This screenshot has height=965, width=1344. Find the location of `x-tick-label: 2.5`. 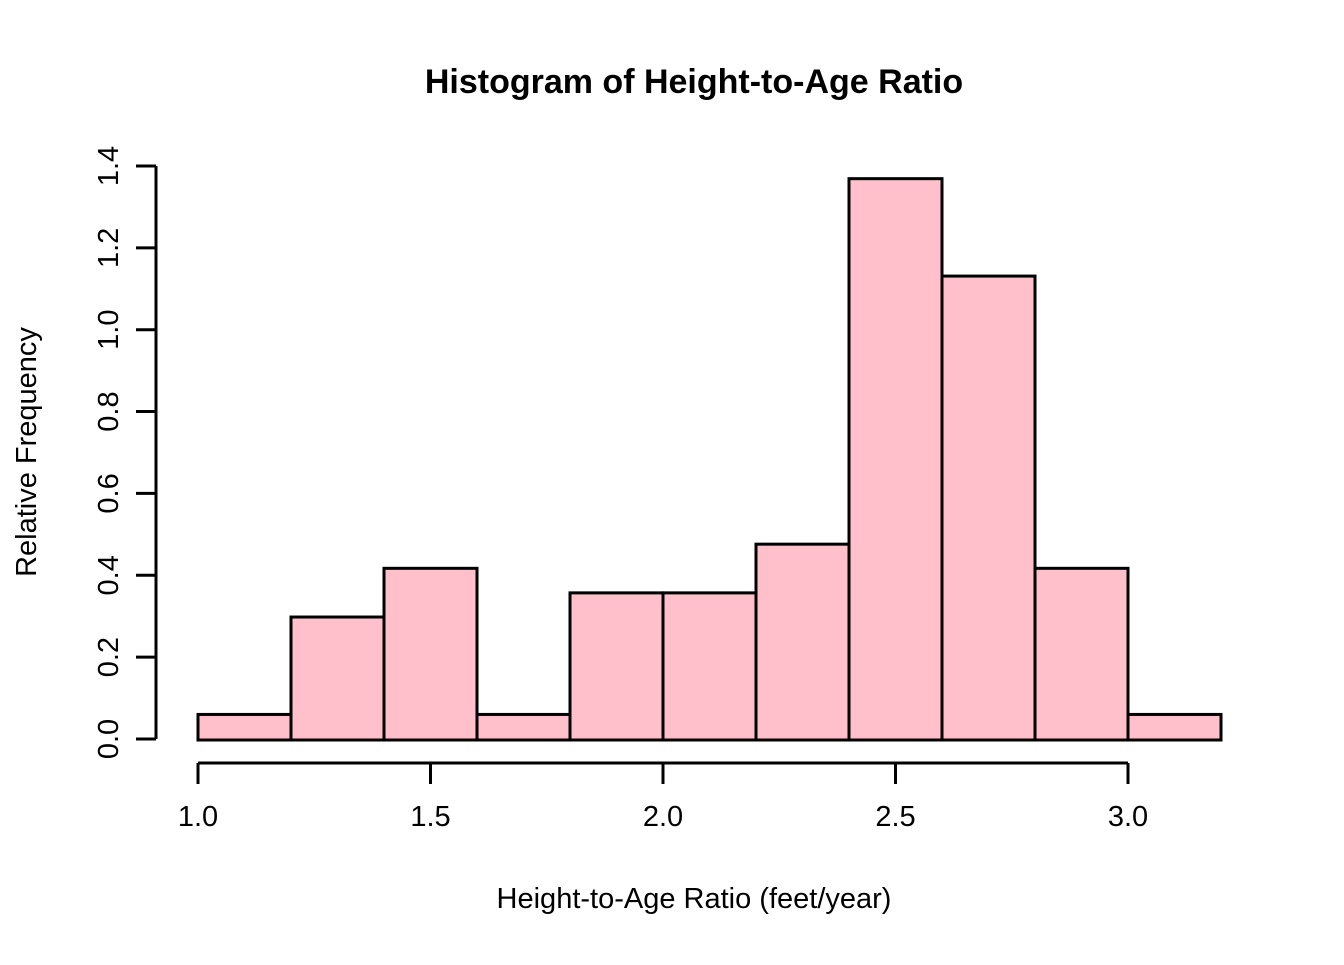

x-tick-label: 2.5 is located at coordinates (895, 817).